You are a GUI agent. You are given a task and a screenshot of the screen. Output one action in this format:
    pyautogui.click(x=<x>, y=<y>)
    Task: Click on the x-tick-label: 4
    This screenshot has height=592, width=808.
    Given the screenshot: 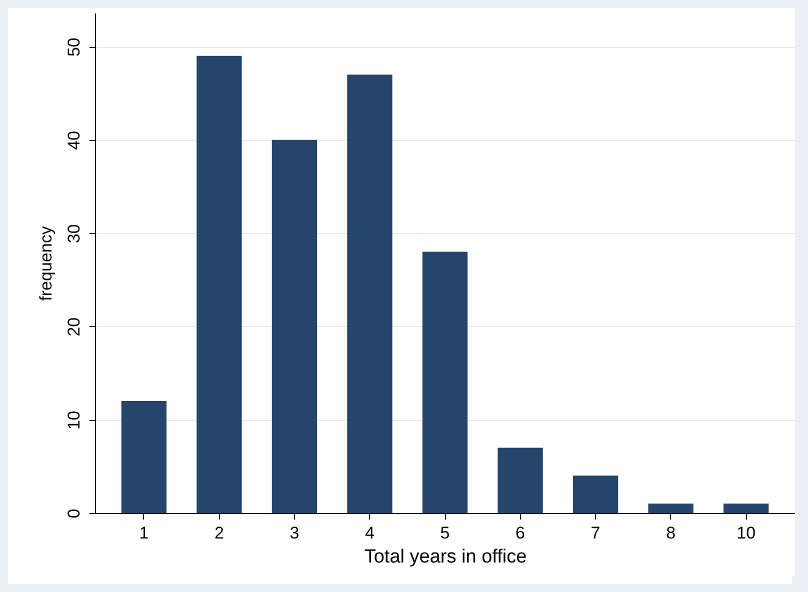 What is the action you would take?
    pyautogui.click(x=369, y=533)
    